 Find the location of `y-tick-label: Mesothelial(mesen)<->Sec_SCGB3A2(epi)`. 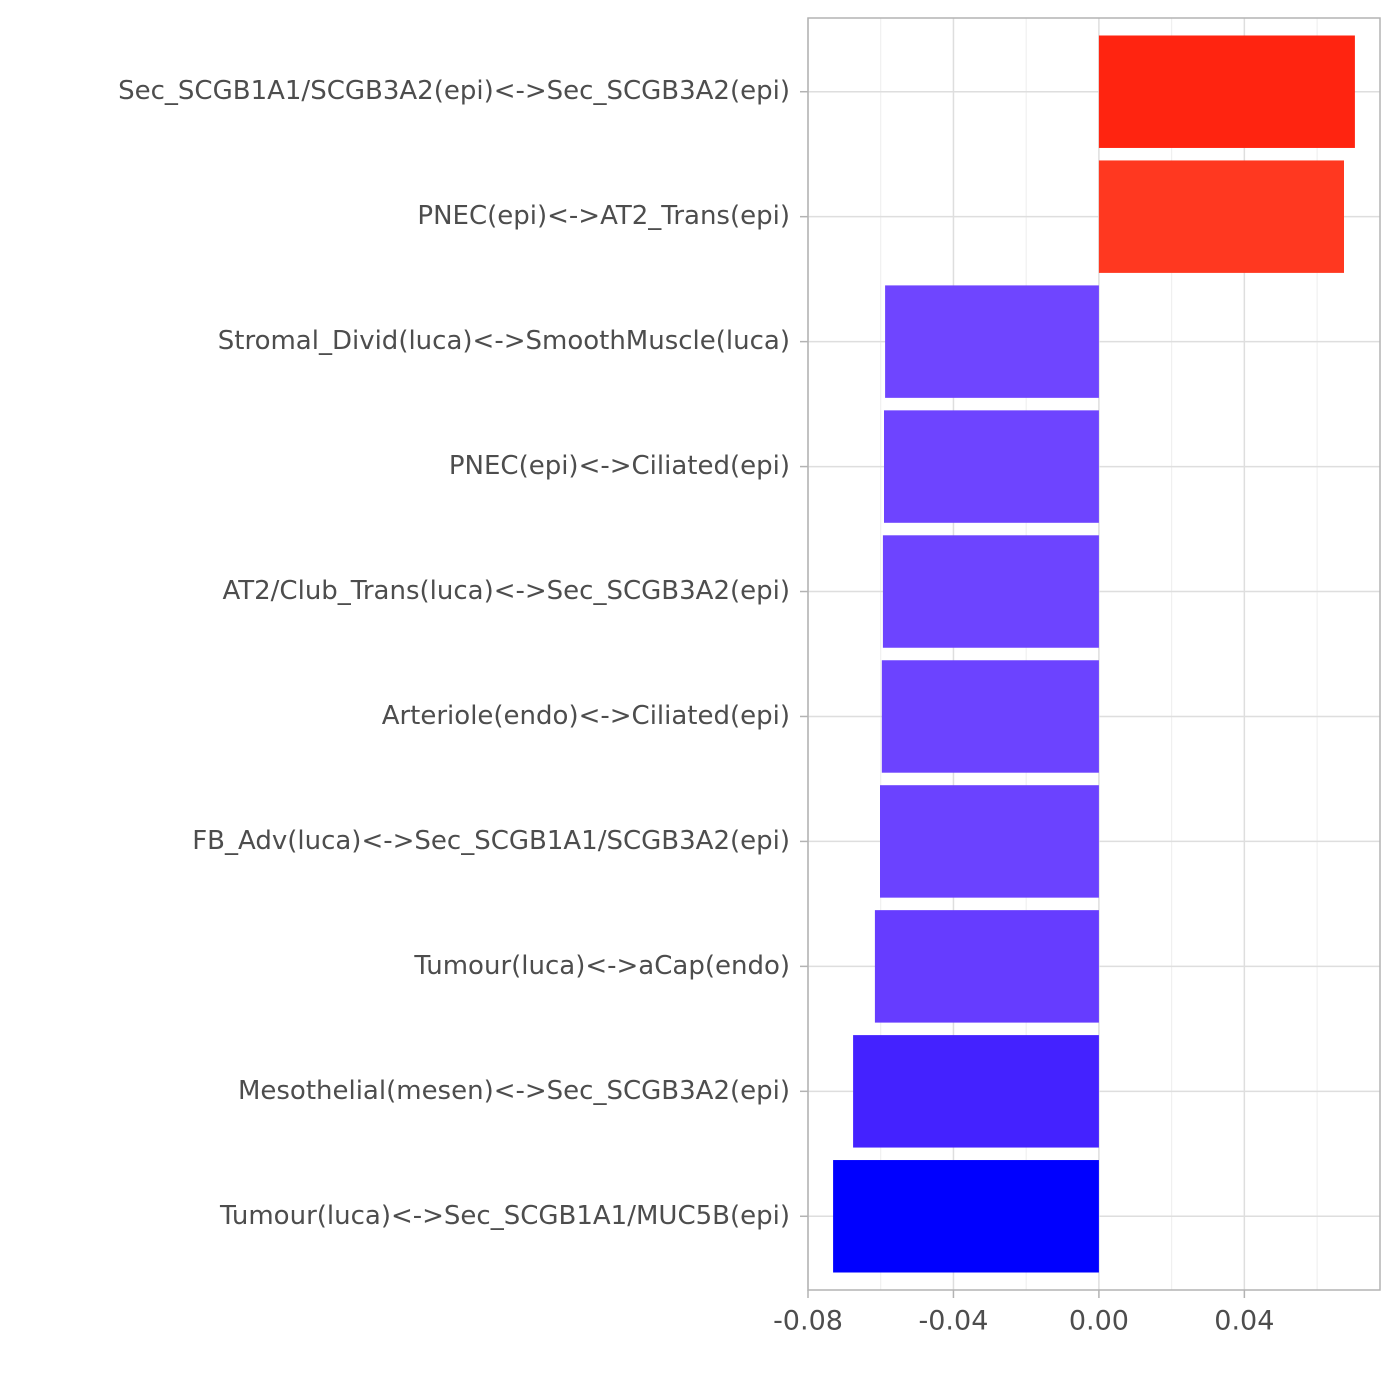

y-tick-label: Mesothelial(mesen)<->Sec_SCGB3A2(epi) is located at coordinates (514, 1091).